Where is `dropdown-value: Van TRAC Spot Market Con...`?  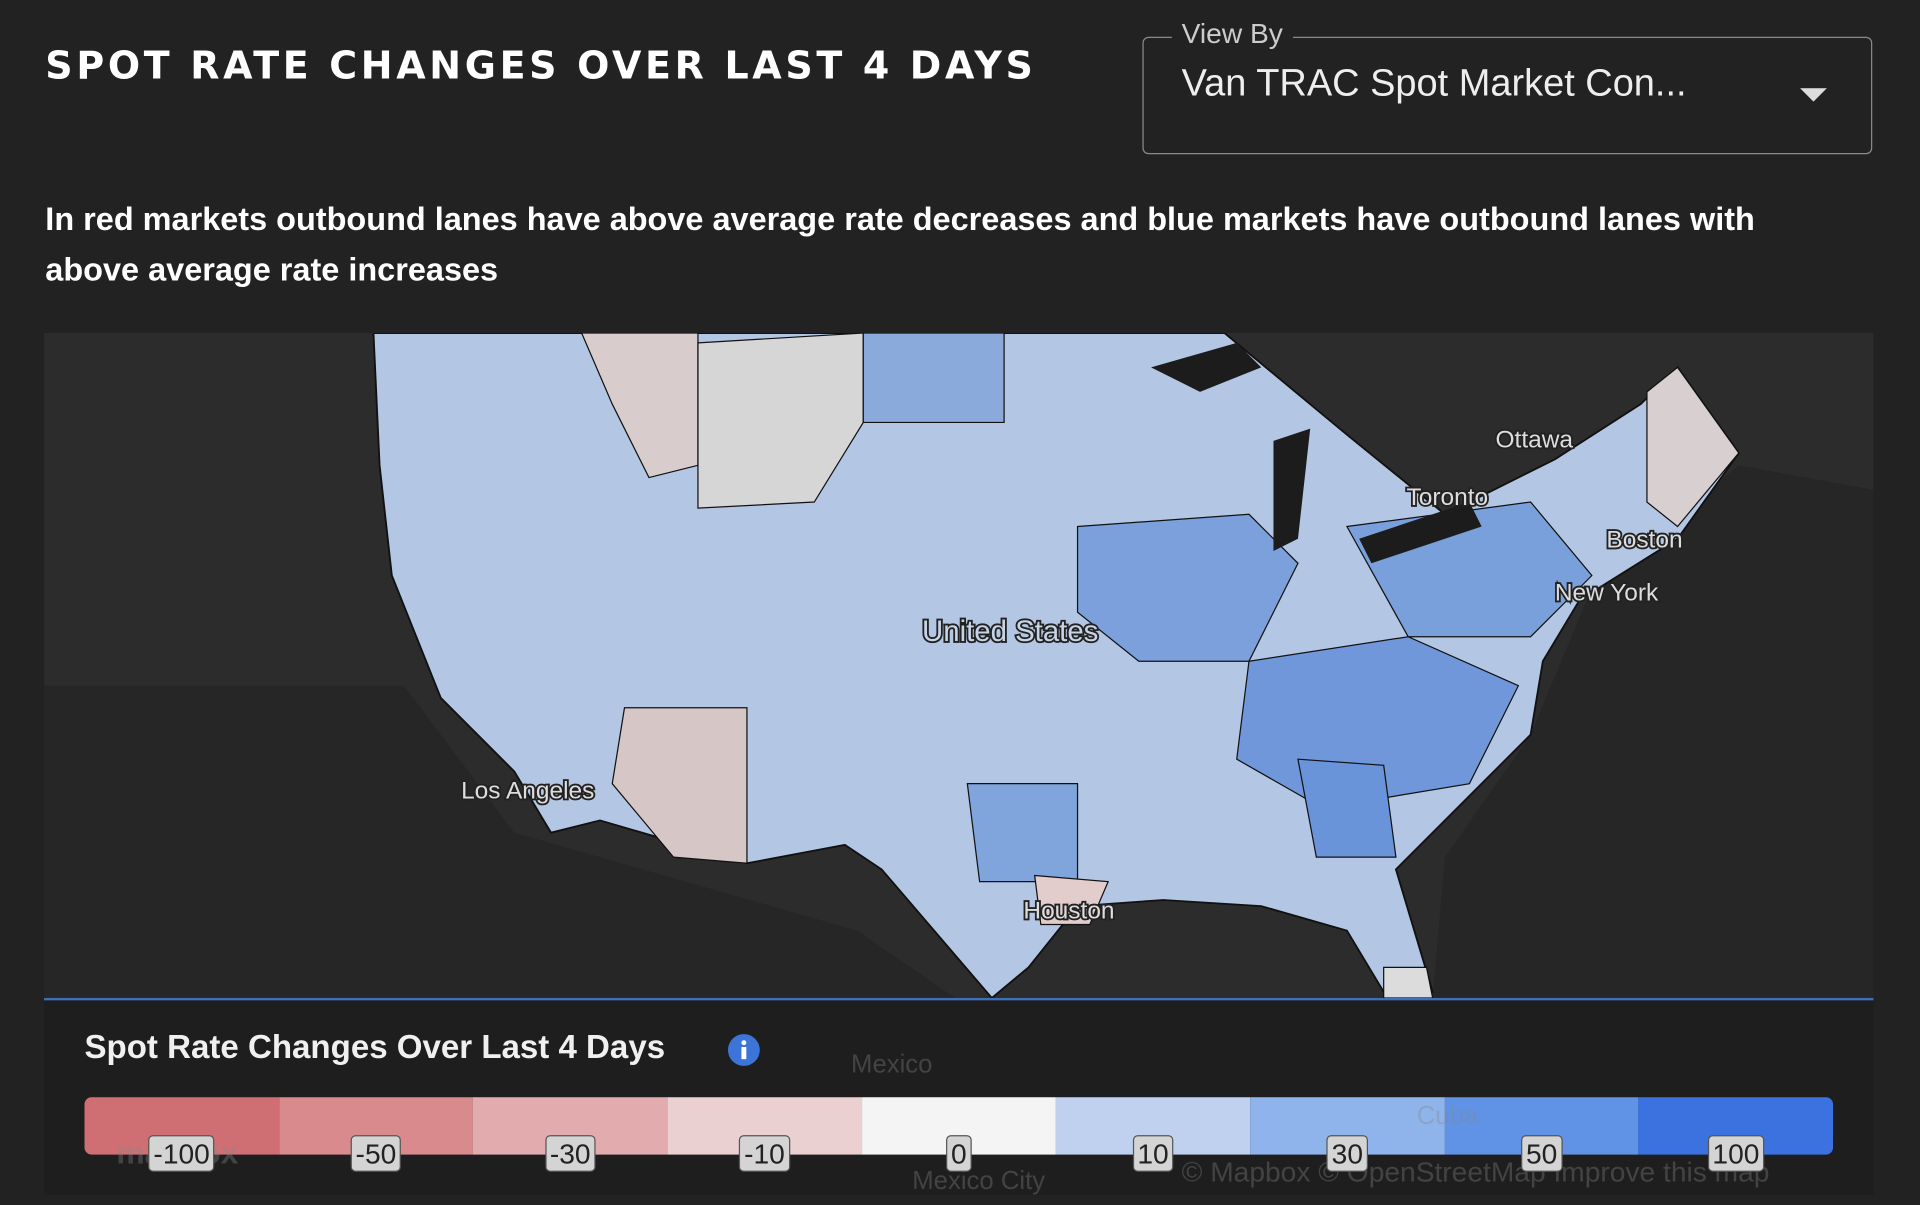 dropdown-value: Van TRAC Spot Market Con... is located at coordinates (1434, 83).